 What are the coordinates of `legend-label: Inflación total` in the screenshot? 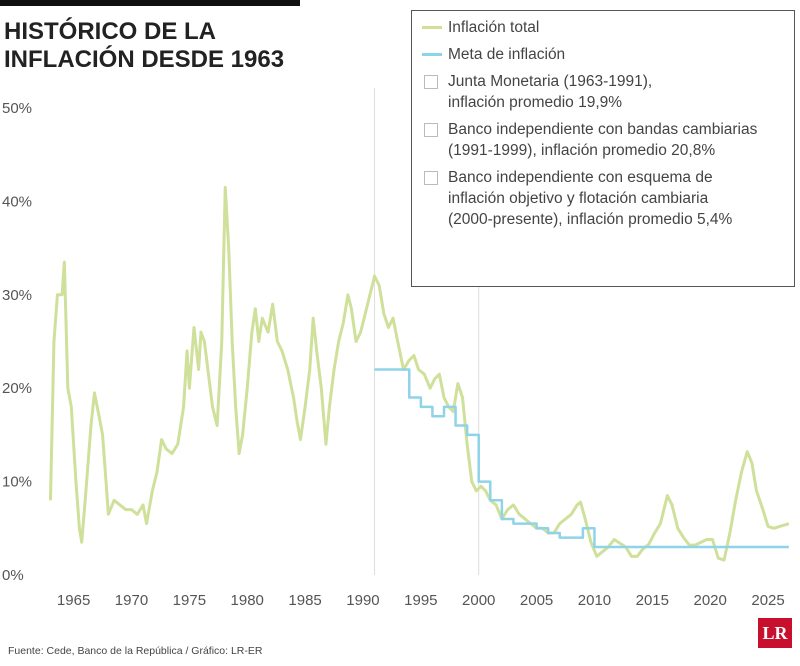 It's located at (494, 27).